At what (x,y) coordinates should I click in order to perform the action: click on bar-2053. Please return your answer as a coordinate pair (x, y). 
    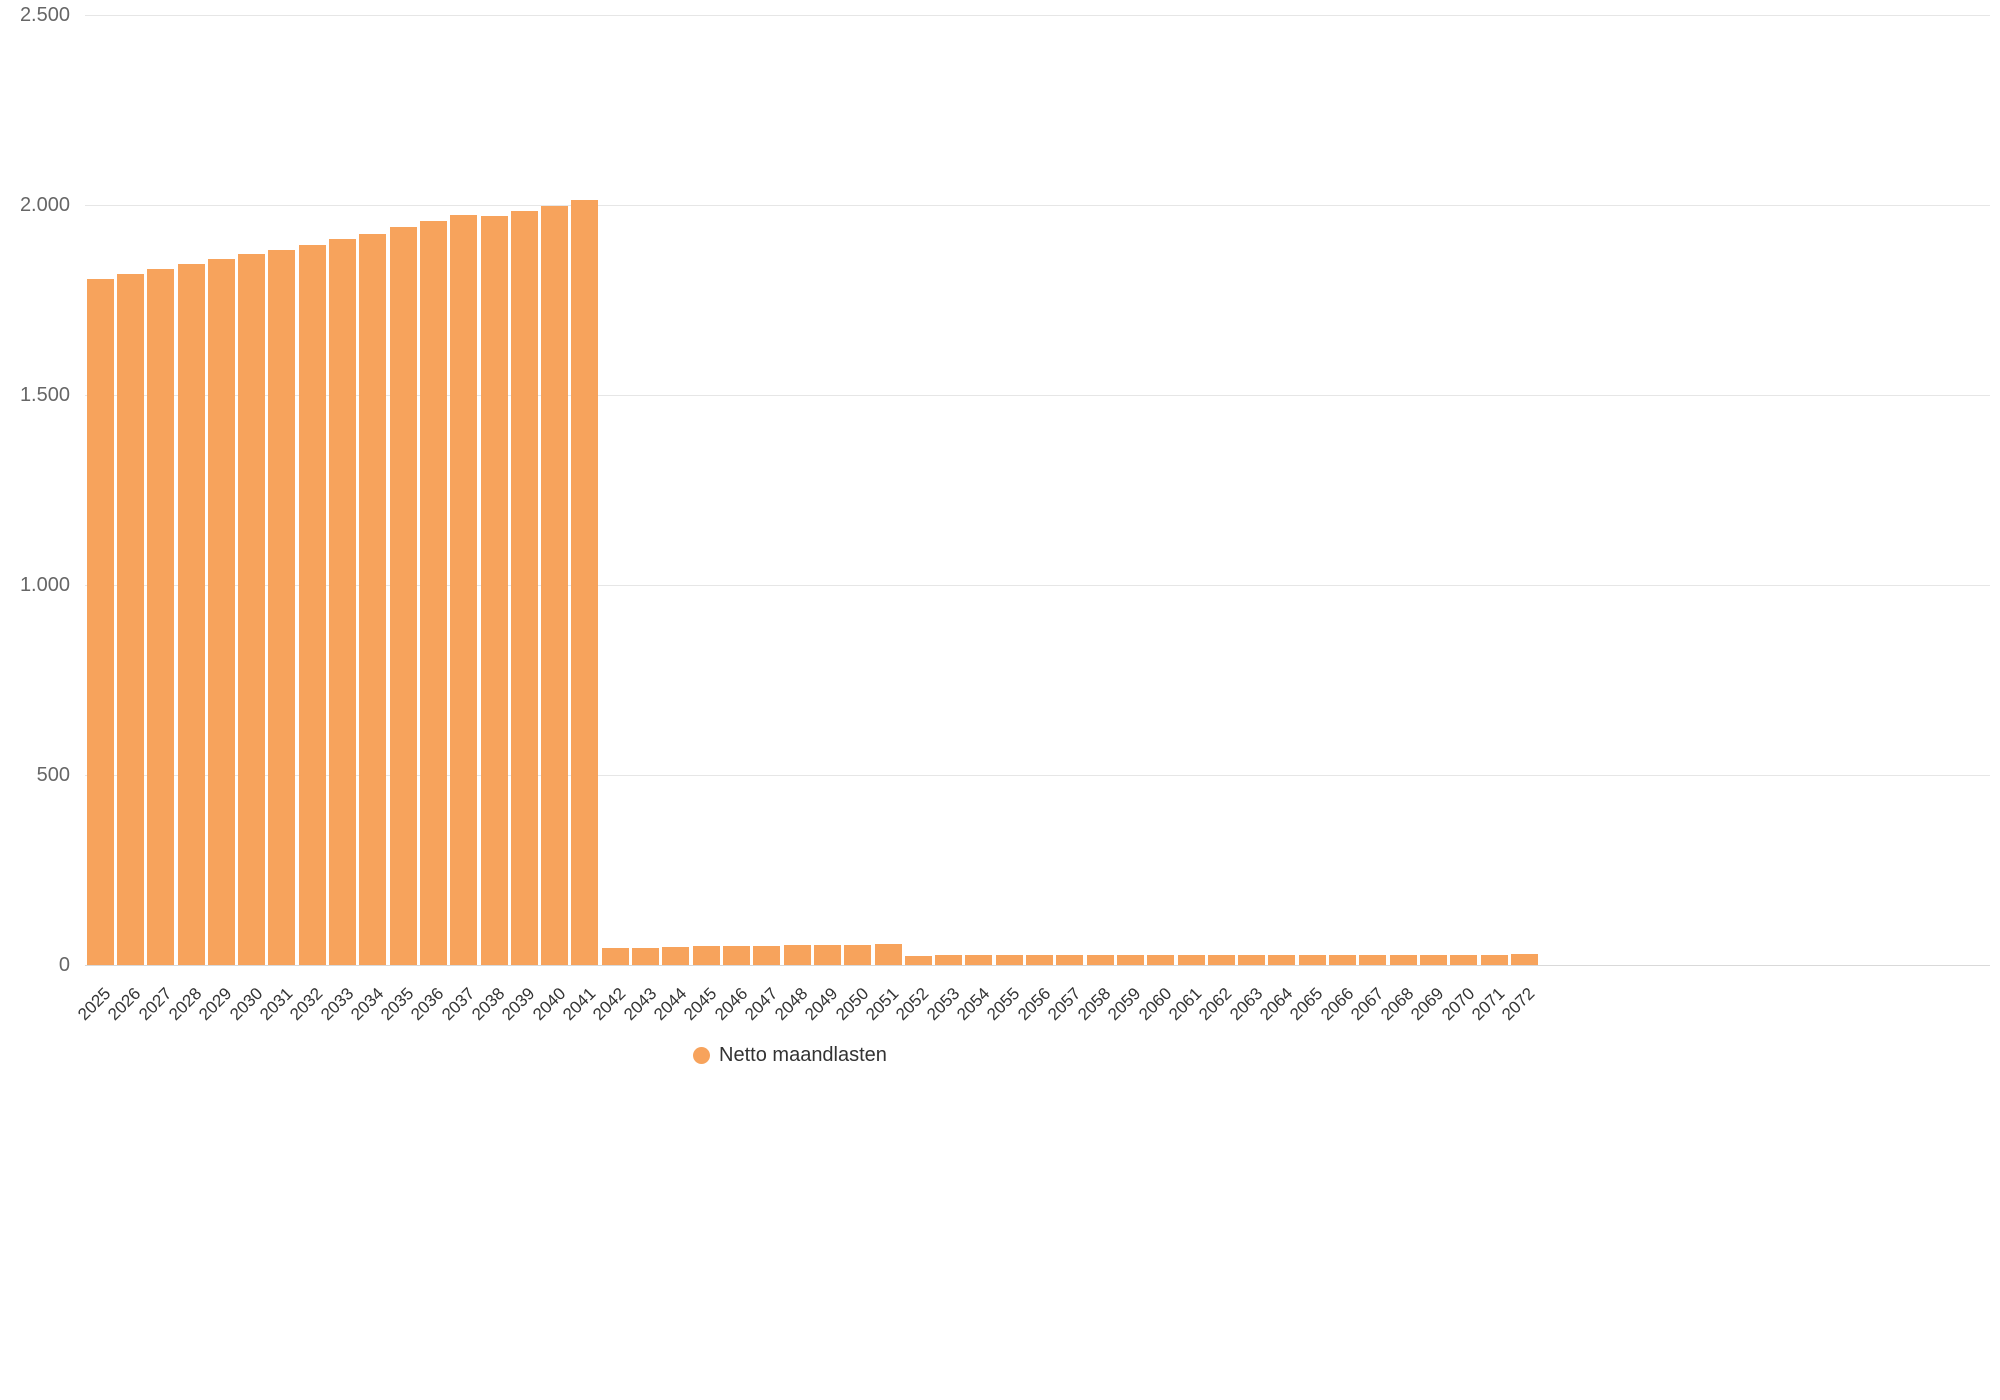
    Looking at the image, I should click on (948, 960).